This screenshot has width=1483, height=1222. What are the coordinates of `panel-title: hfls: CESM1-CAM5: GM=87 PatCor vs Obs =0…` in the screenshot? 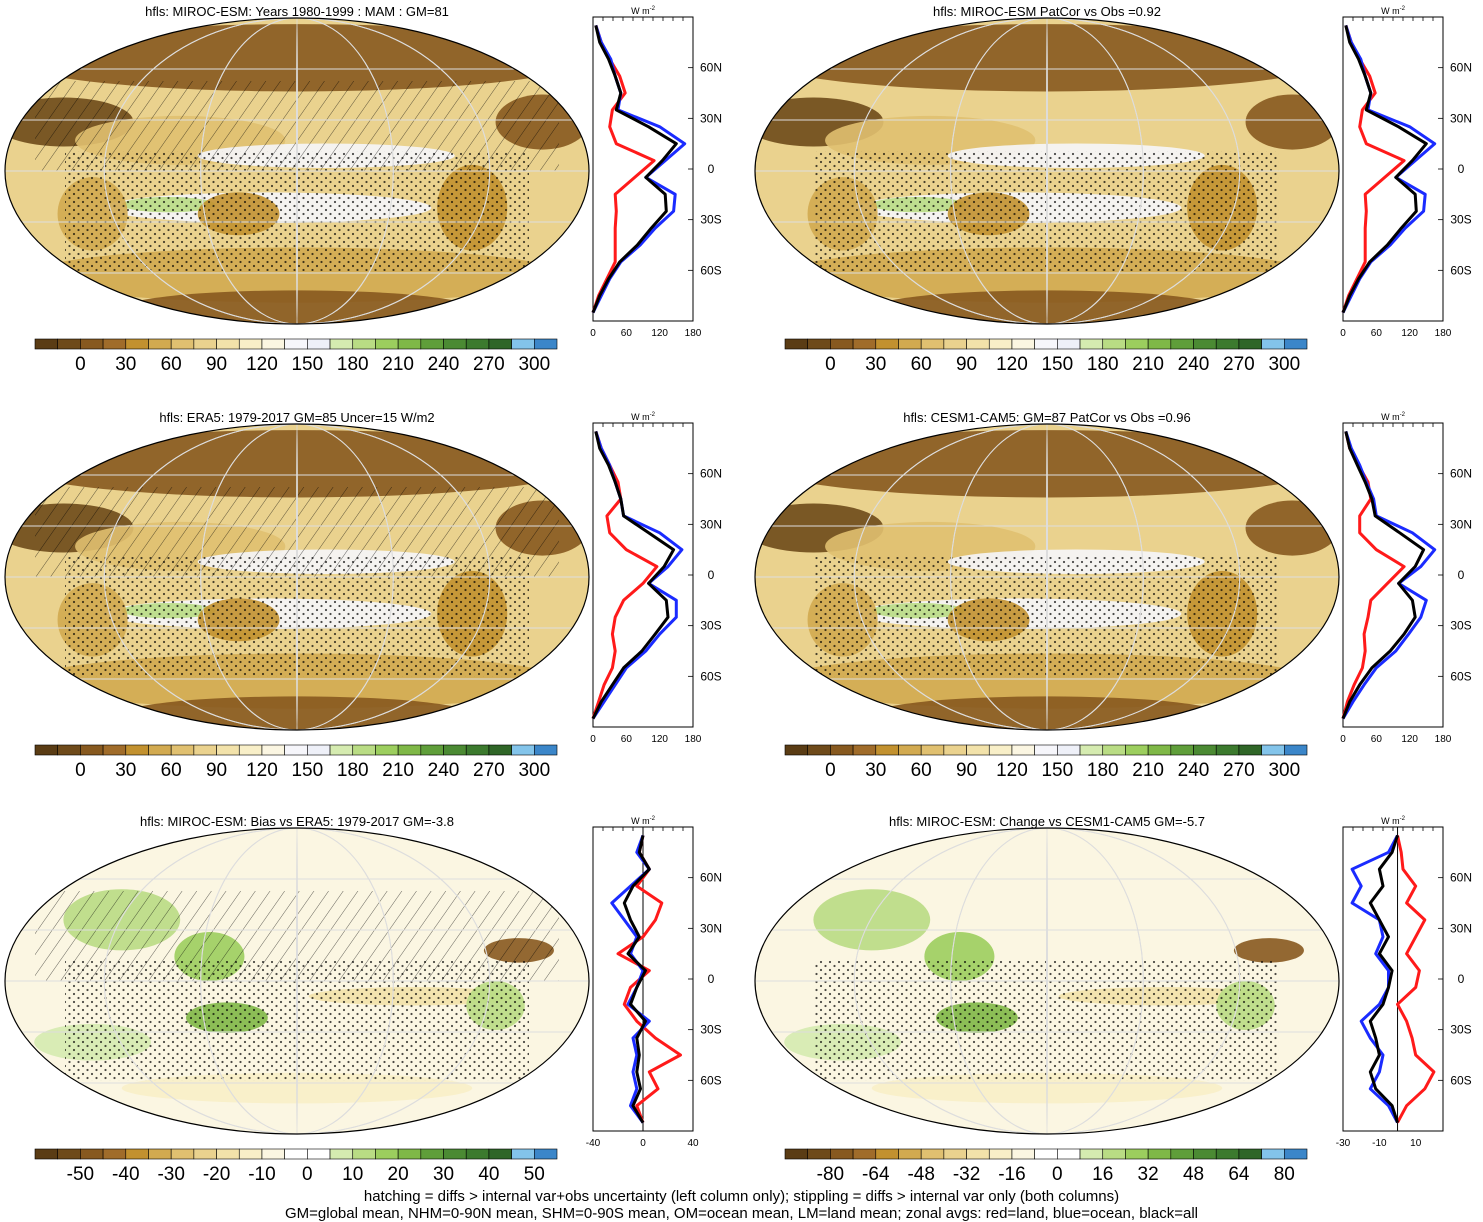 It's located at (1047, 417).